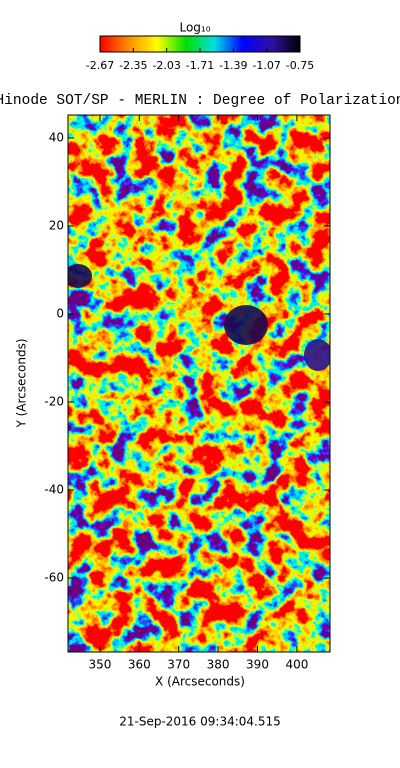 Image resolution: width=400 pixels, height=768 pixels. What do you see at coordinates (139, 665) in the screenshot?
I see `x-tick-label: 360` at bounding box center [139, 665].